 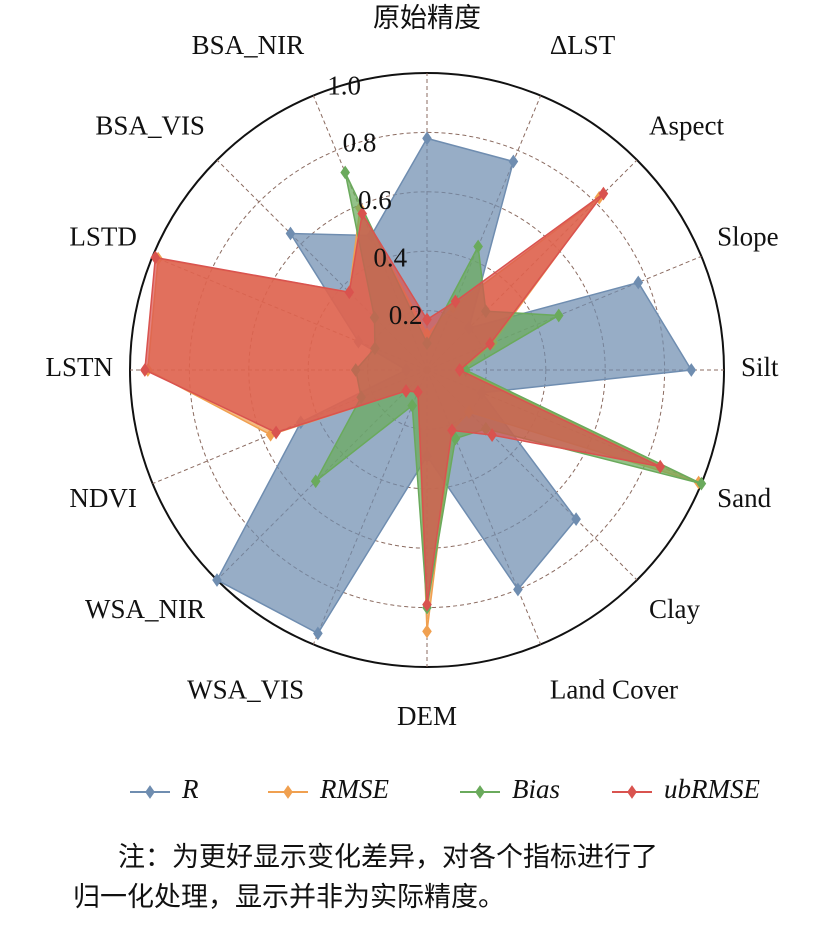 What do you see at coordinates (145, 609) in the screenshot?
I see `category-label: WSA_NIR` at bounding box center [145, 609].